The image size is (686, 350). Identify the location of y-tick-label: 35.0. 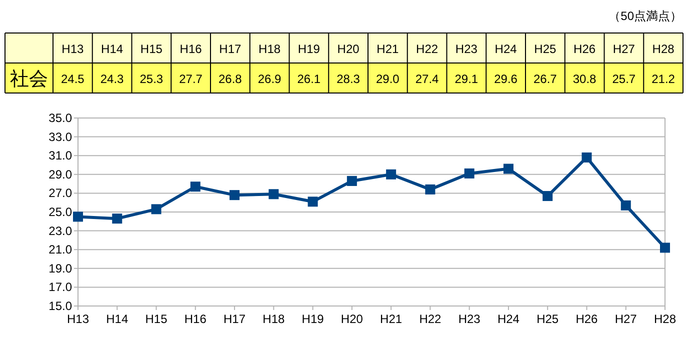
(60, 118).